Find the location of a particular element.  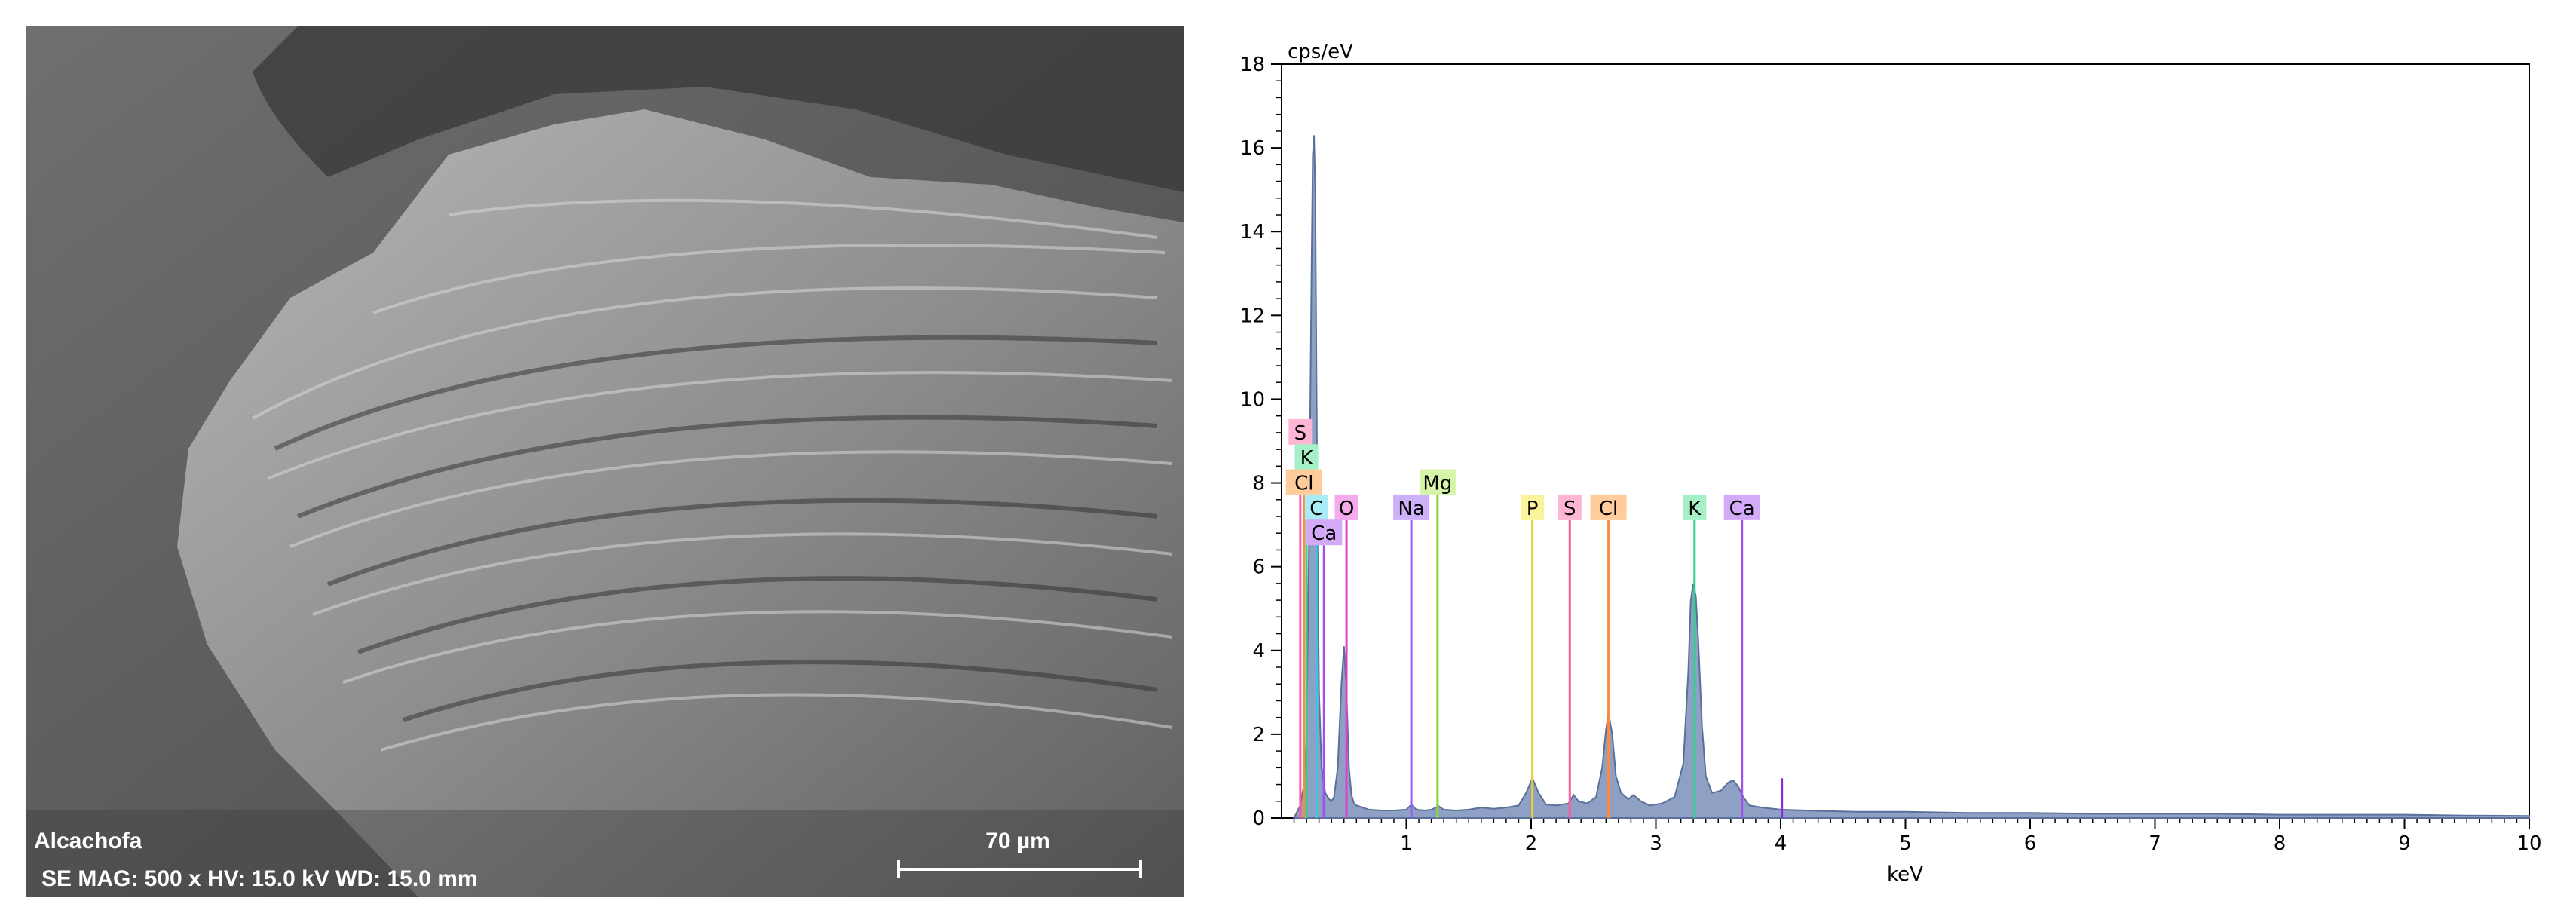

y-tick-label: 14 is located at coordinates (1252, 232).